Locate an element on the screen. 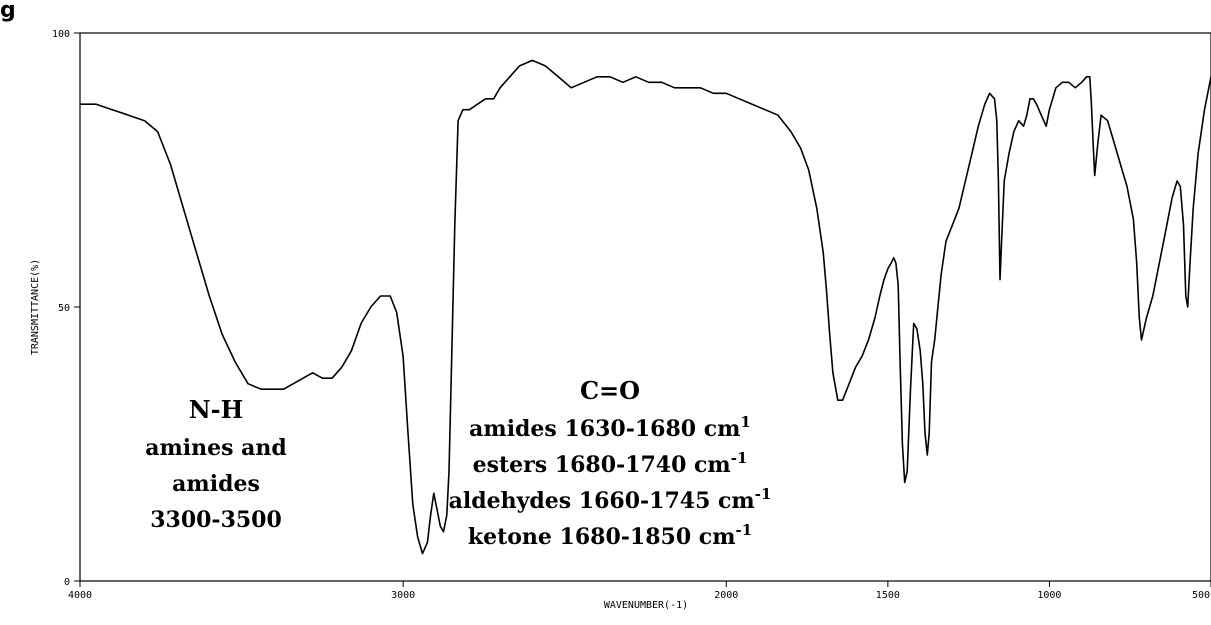 The height and width of the screenshot is (625, 1211). x-axis-label: WAVENUMBER(-1) is located at coordinates (646, 605).